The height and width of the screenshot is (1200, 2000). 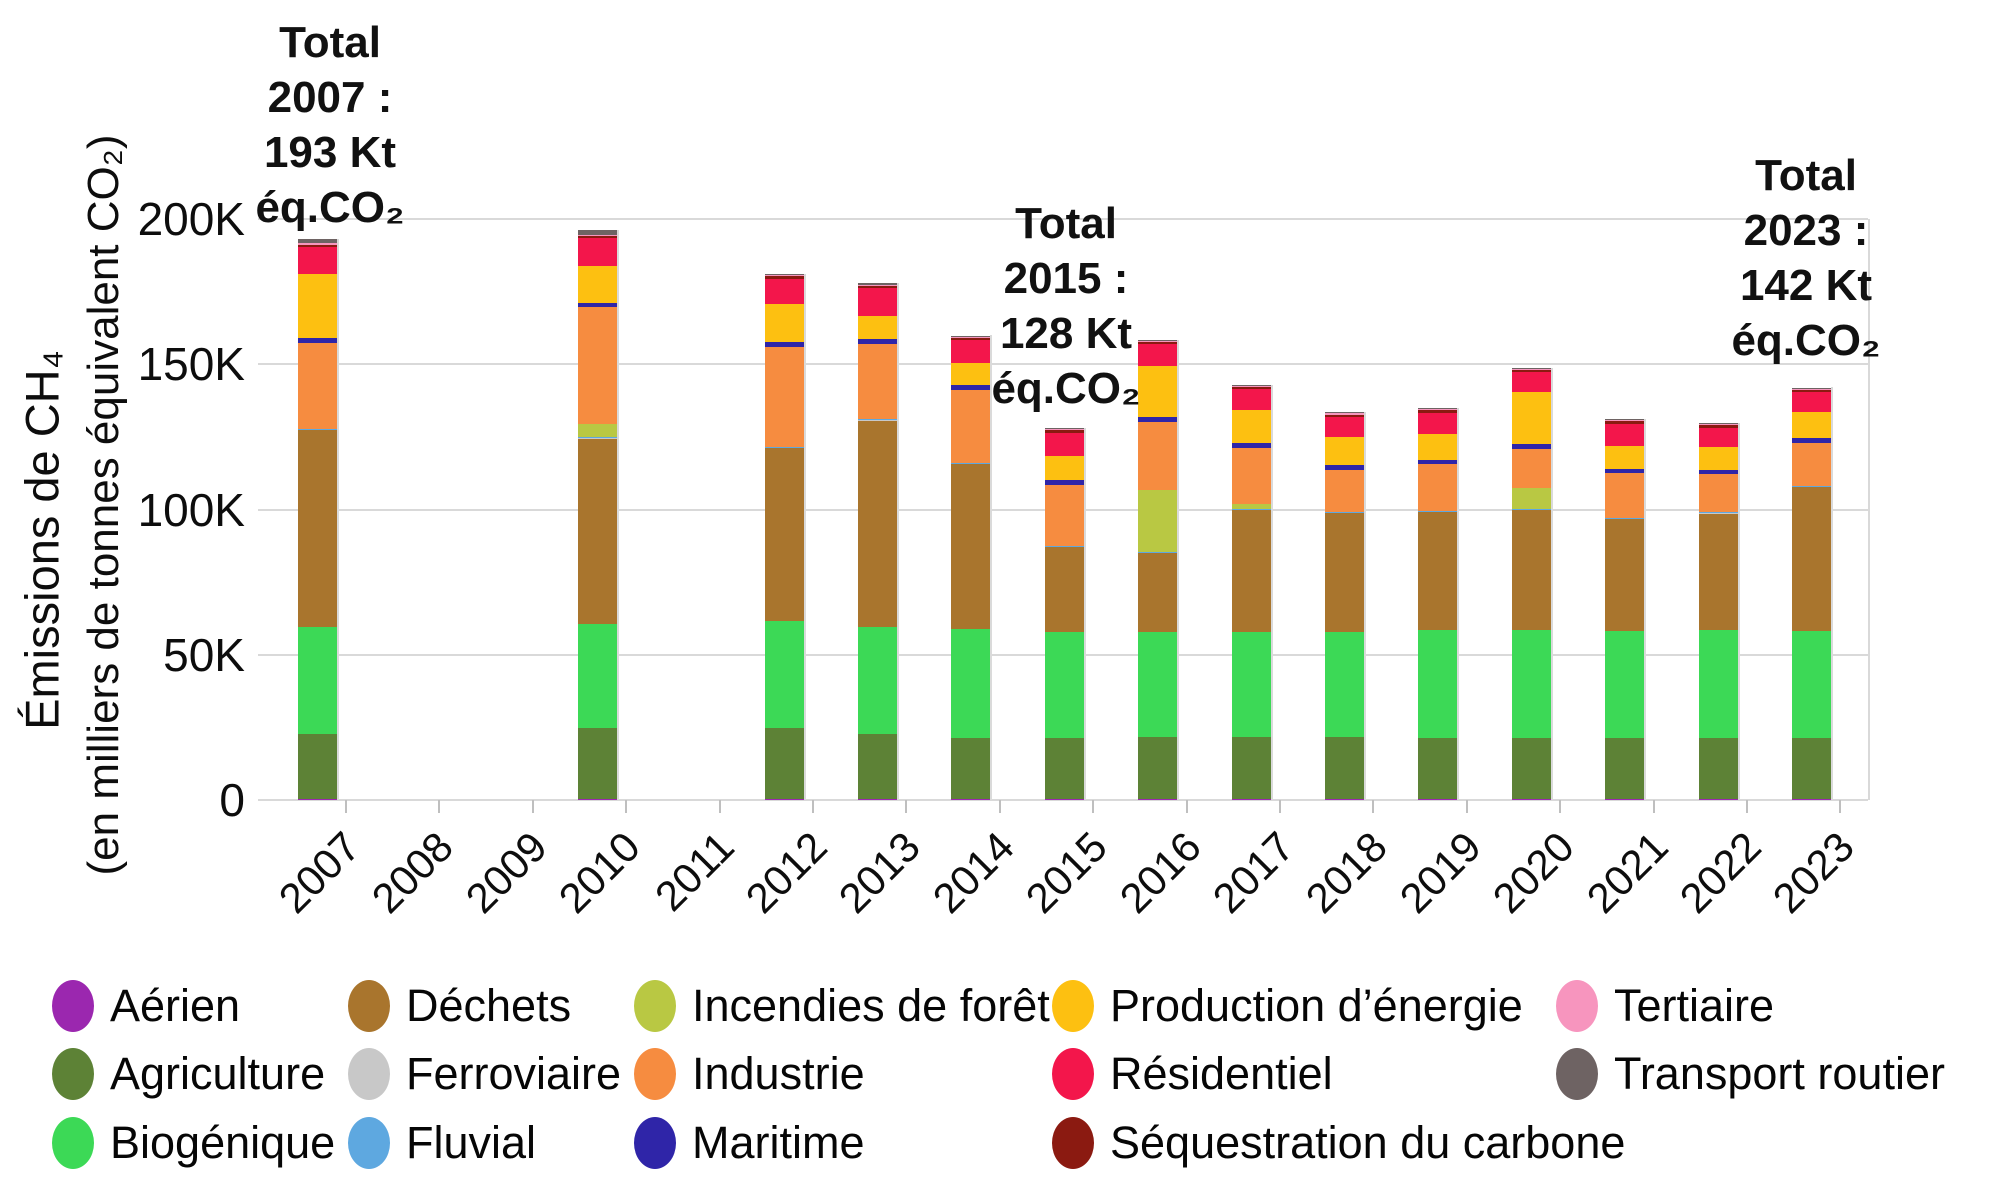 I want to click on bar-2022, so click(x=1719, y=611).